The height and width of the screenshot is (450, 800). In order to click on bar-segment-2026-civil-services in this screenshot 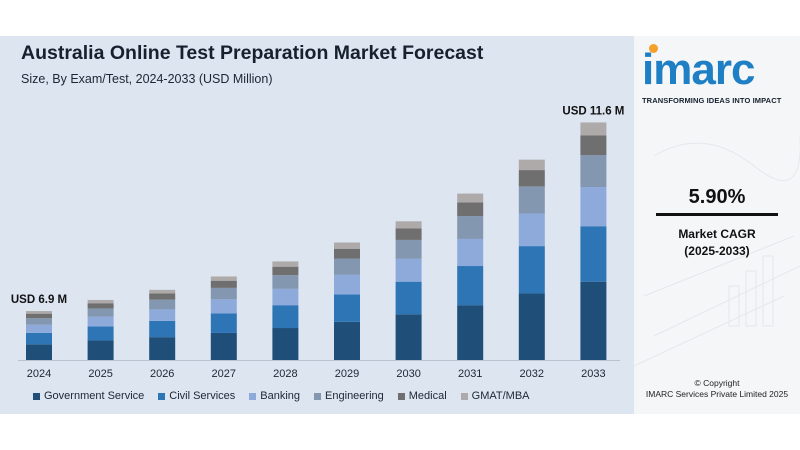, I will do `click(162, 329)`.